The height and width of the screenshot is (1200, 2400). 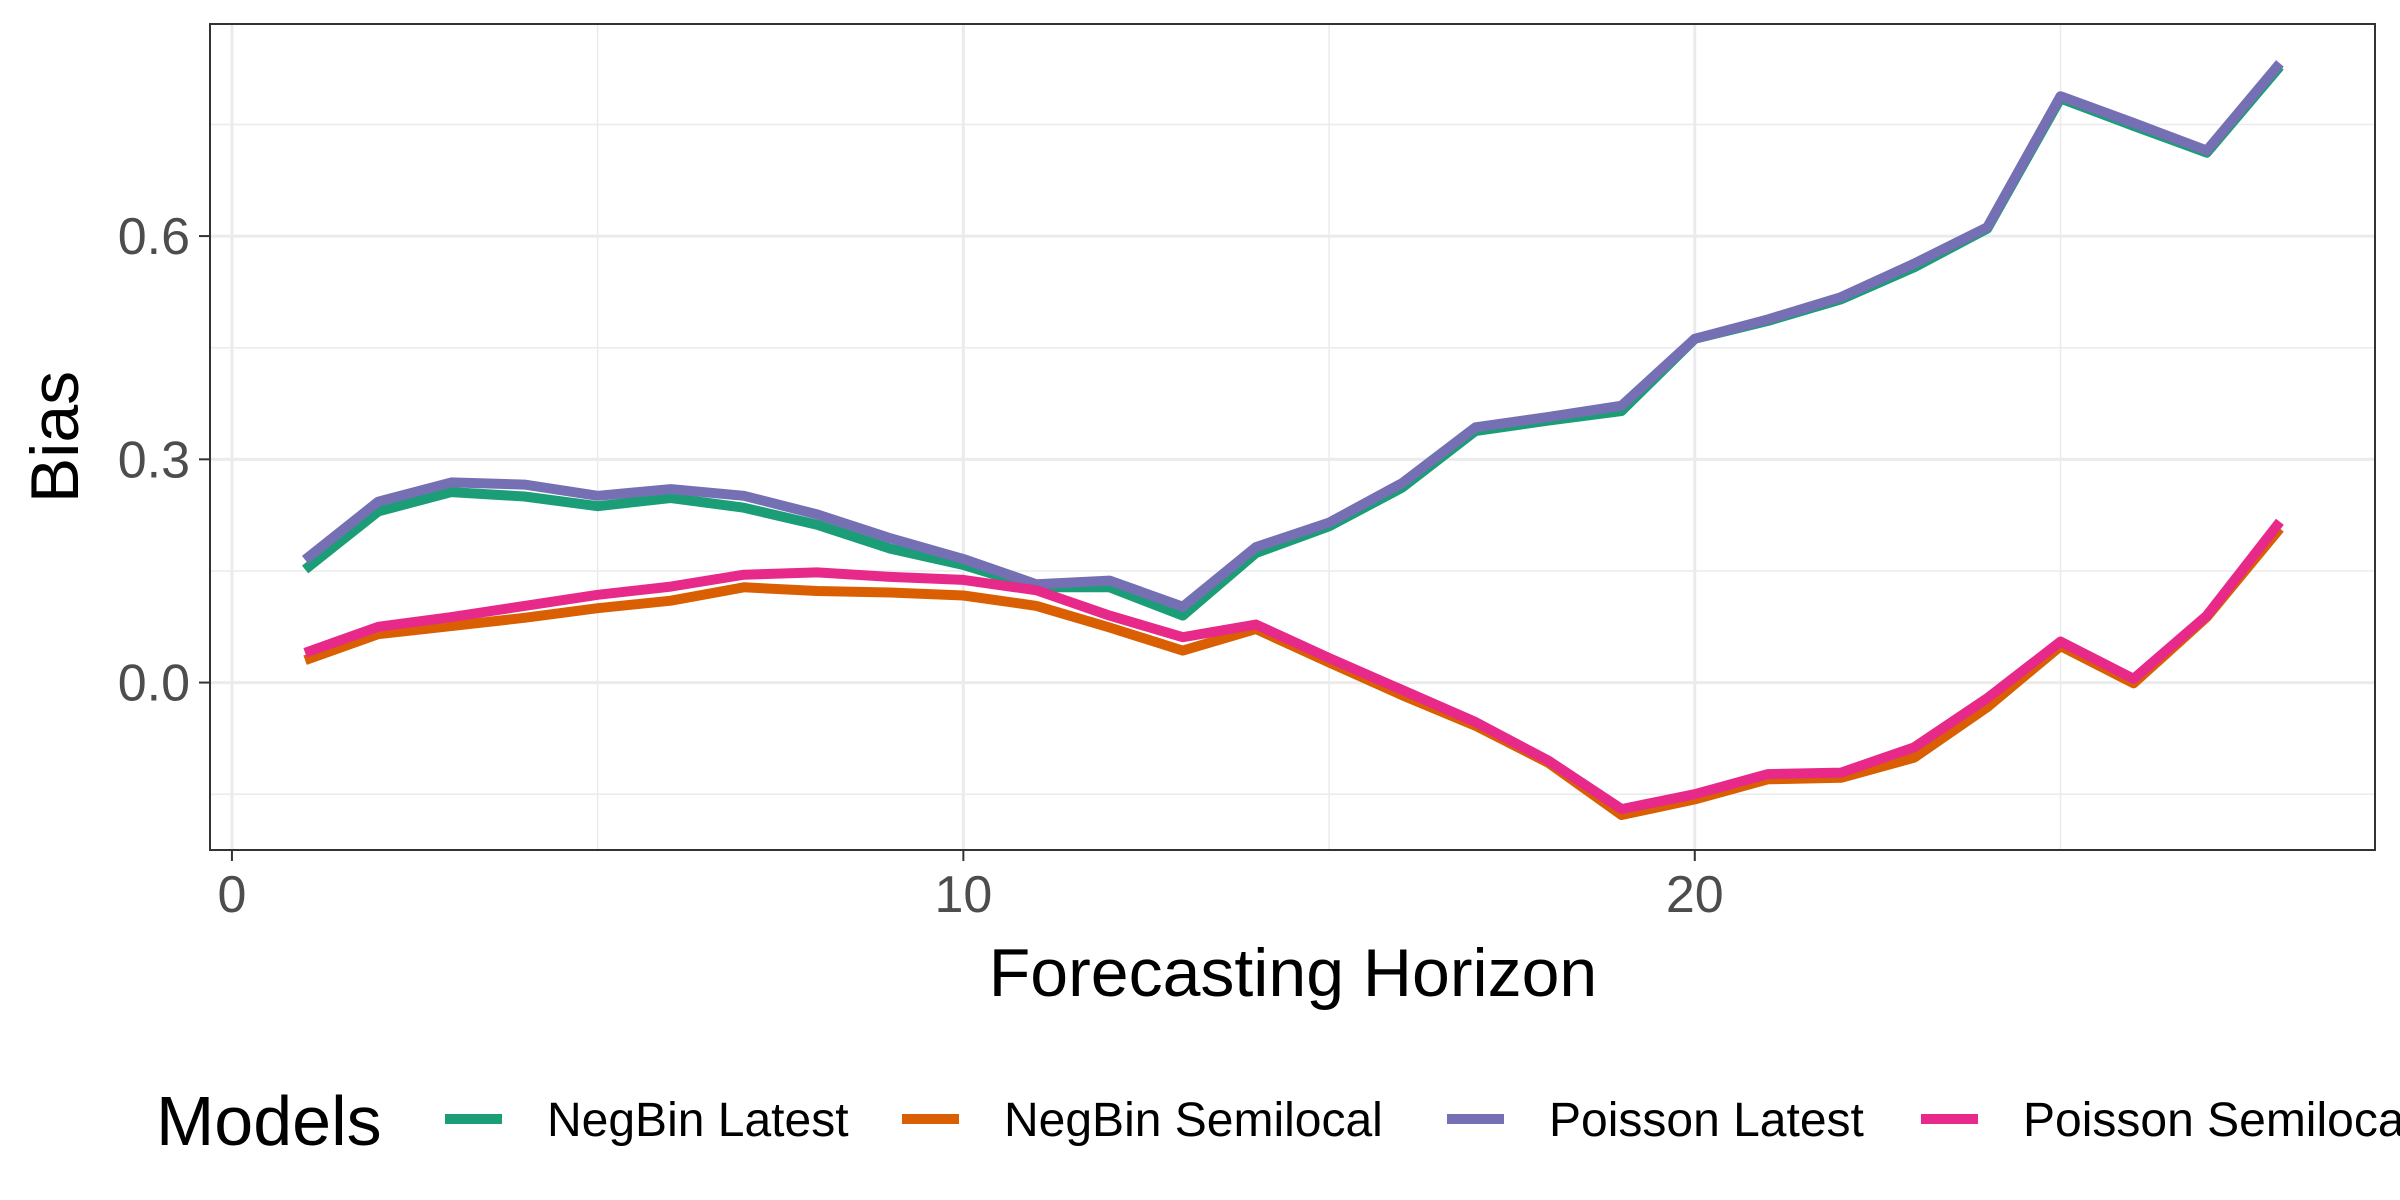 What do you see at coordinates (963, 895) in the screenshot?
I see `x-tick-label: 10` at bounding box center [963, 895].